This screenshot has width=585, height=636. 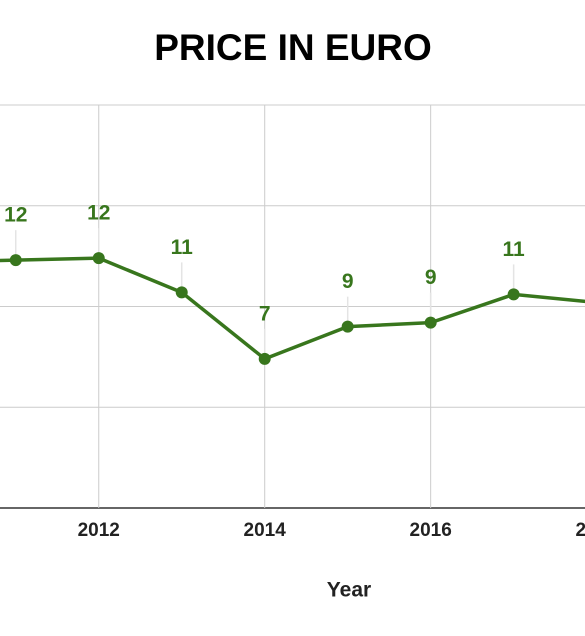 What do you see at coordinates (265, 313) in the screenshot?
I see `data-label: 7` at bounding box center [265, 313].